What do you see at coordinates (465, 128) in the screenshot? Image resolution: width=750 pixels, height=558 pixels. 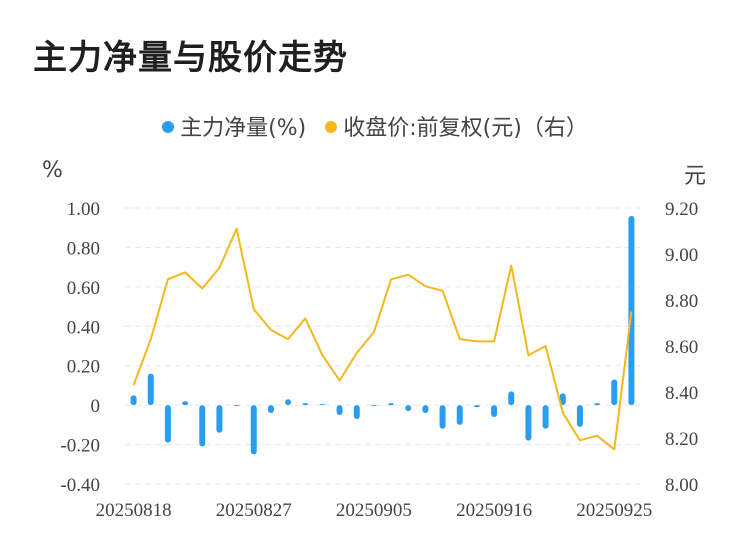 I see `legend-label-close-price: 收盘价:前复权(元)（右）` at bounding box center [465, 128].